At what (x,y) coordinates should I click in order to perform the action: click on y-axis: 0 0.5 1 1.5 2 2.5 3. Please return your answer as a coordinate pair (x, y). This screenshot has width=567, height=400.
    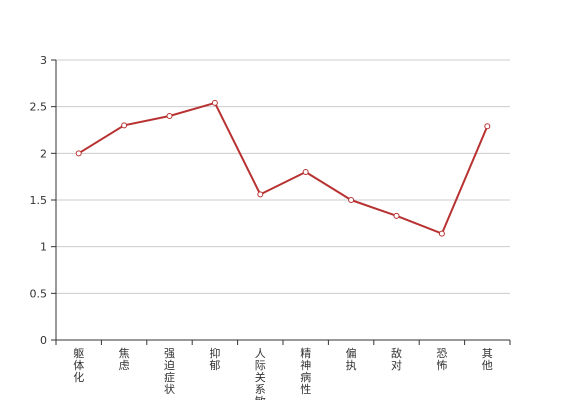
    Looking at the image, I should click on (43, 200).